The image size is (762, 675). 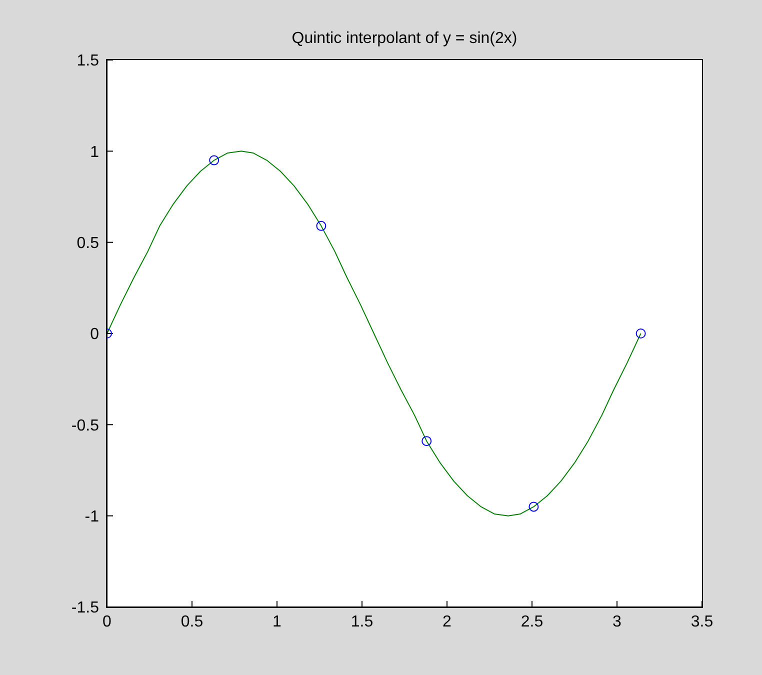 What do you see at coordinates (702, 621) in the screenshot?
I see `x-tick-label: 3.5` at bounding box center [702, 621].